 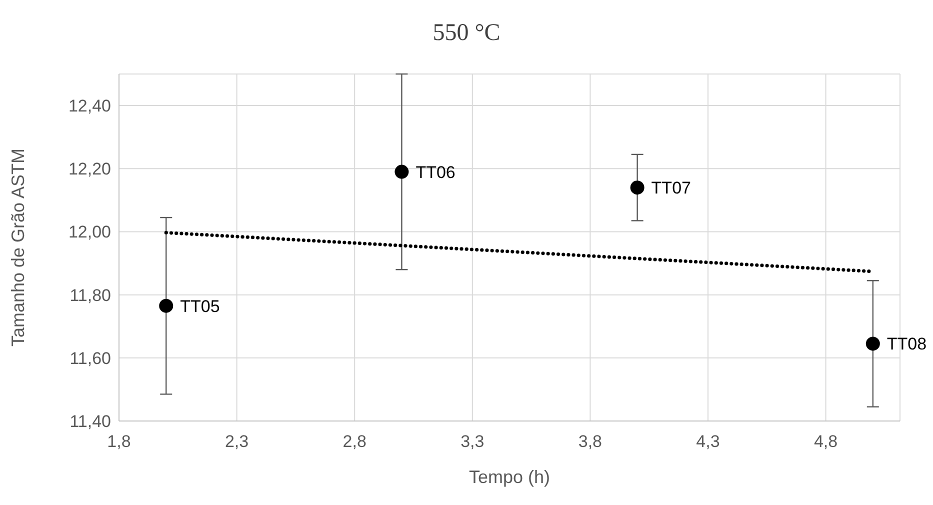 What do you see at coordinates (509, 477) in the screenshot?
I see `x-axis-title: Tempo (h)` at bounding box center [509, 477].